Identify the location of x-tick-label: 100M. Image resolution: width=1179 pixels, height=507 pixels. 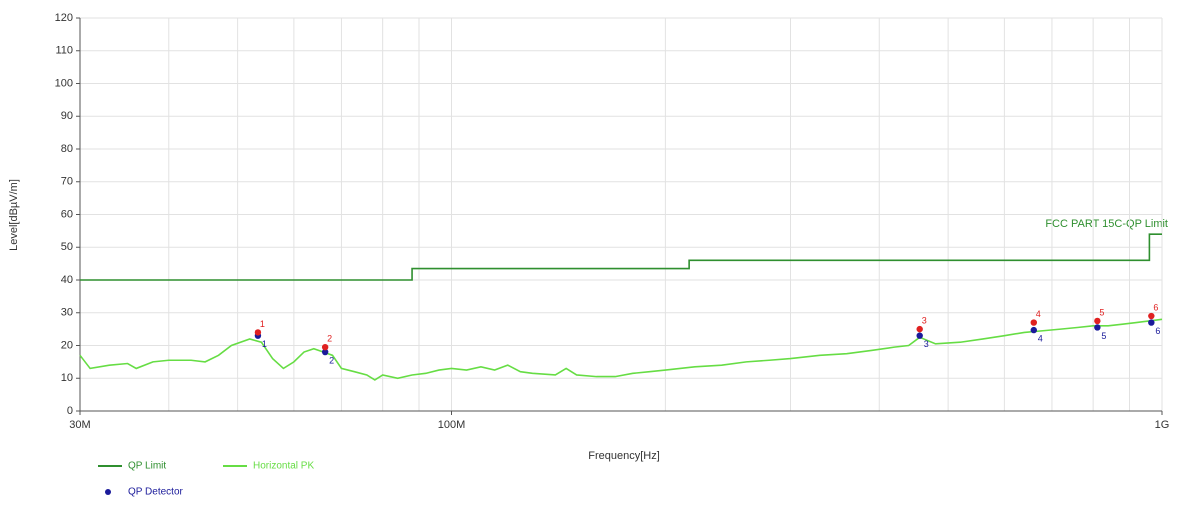
(452, 425).